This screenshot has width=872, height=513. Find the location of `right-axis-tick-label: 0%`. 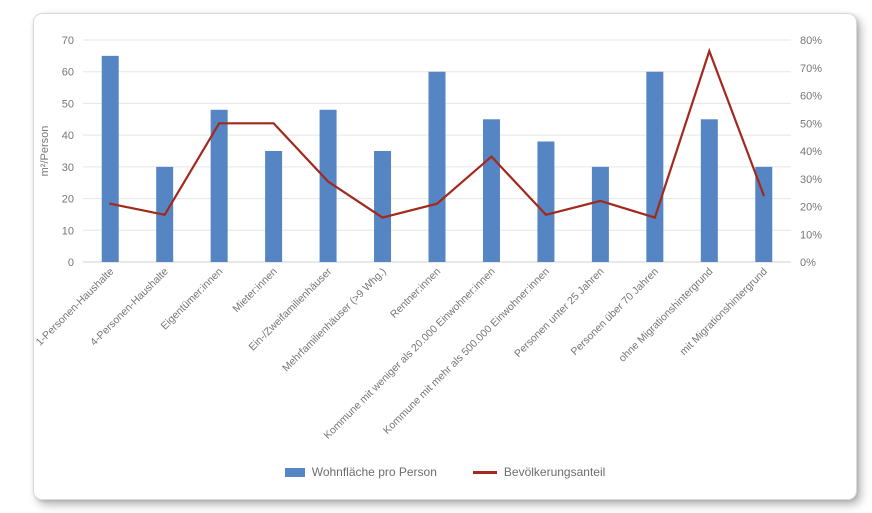

right-axis-tick-label: 0% is located at coordinates (808, 263).